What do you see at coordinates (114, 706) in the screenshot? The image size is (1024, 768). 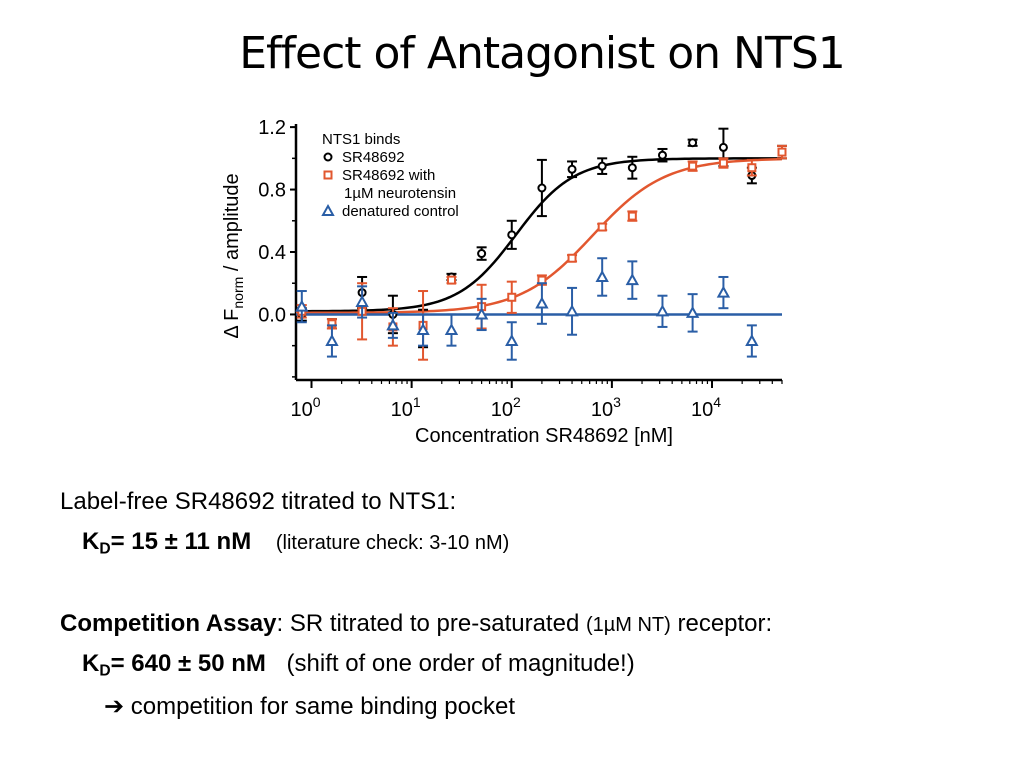 I see `arrow-icon: ➔` at bounding box center [114, 706].